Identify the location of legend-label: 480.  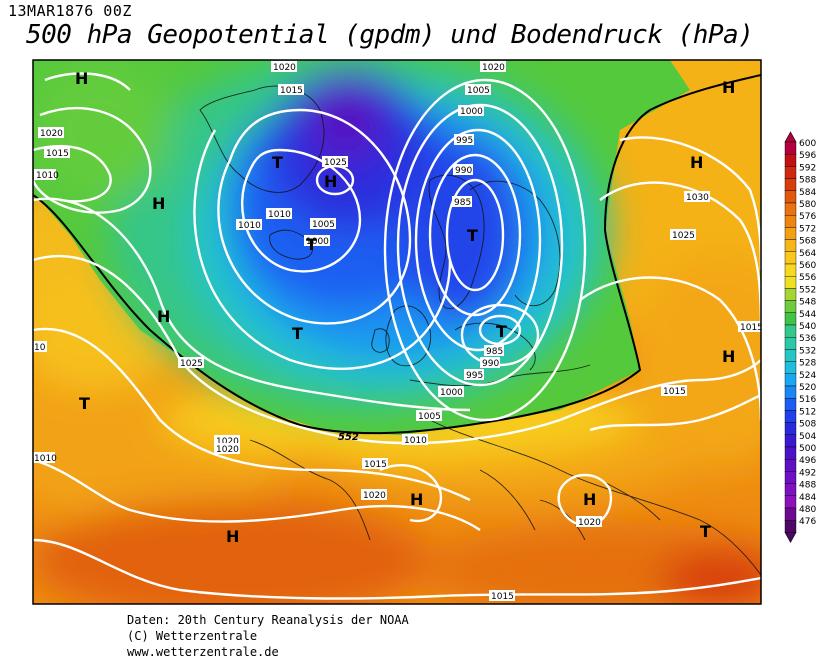
(807, 510).